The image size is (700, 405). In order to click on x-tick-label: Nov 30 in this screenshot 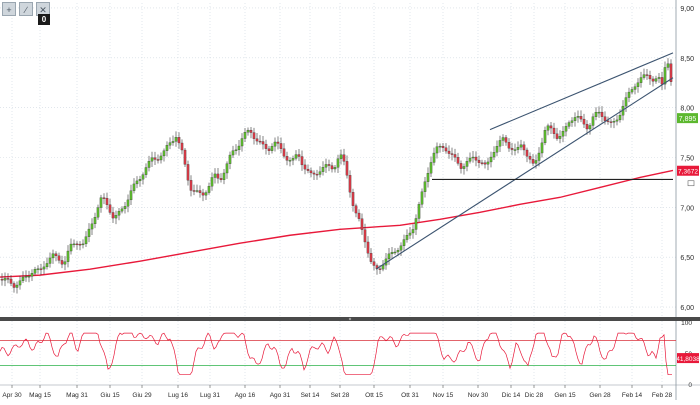, I will do `click(478, 395)`.